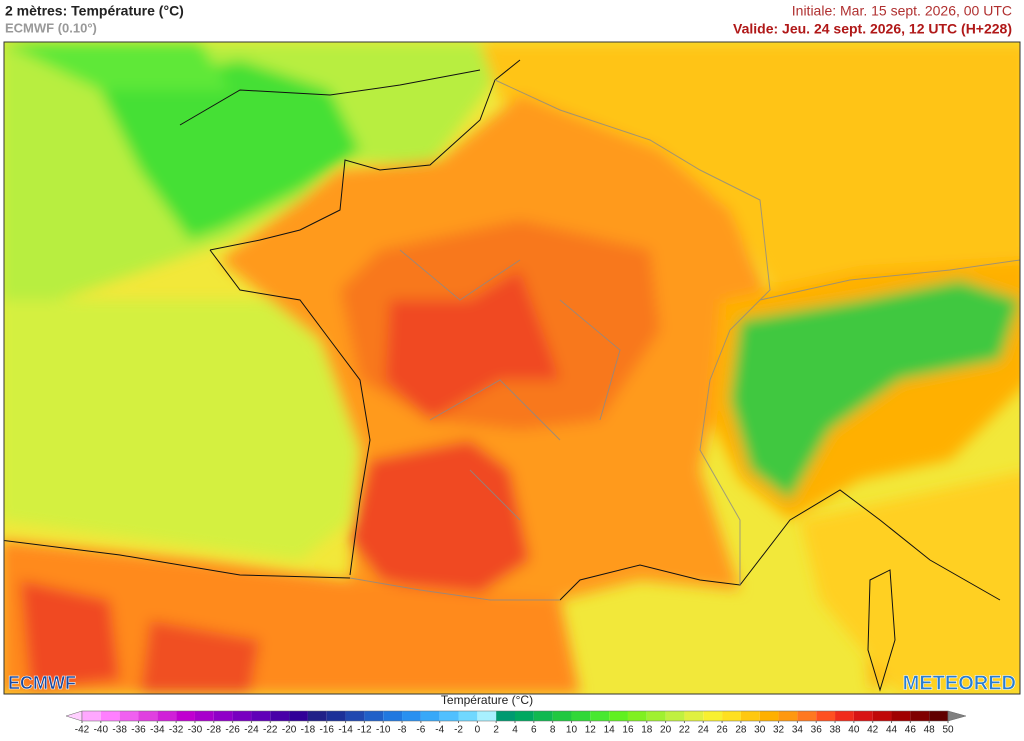 Image resolution: width=1024 pixels, height=741 pixels. What do you see at coordinates (780, 545) in the screenshot?
I see `coast-mediterranean` at bounding box center [780, 545].